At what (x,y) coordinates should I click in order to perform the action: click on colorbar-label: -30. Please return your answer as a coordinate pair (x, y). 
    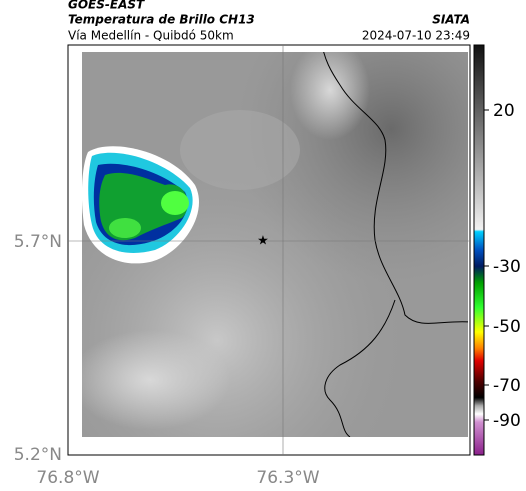
    Looking at the image, I should click on (507, 267).